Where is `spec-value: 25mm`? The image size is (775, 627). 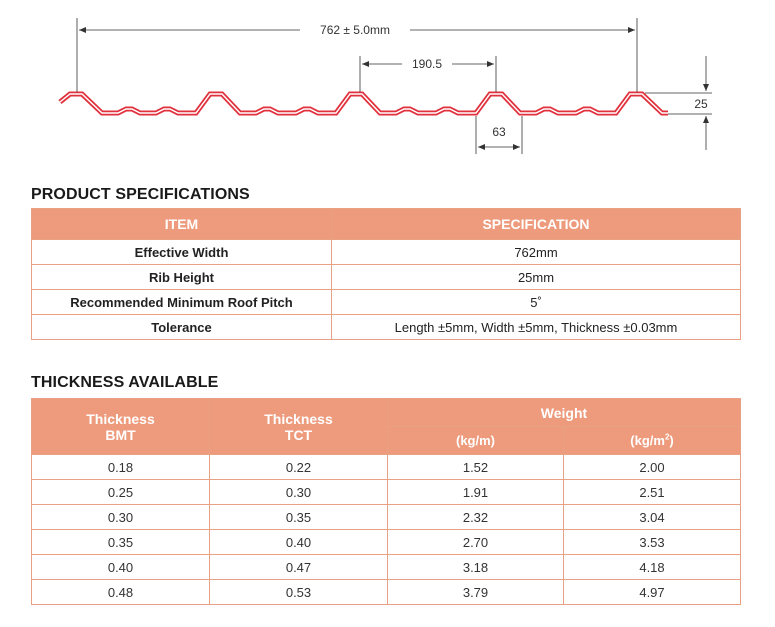
spec-value: 25mm is located at coordinates (536, 277).